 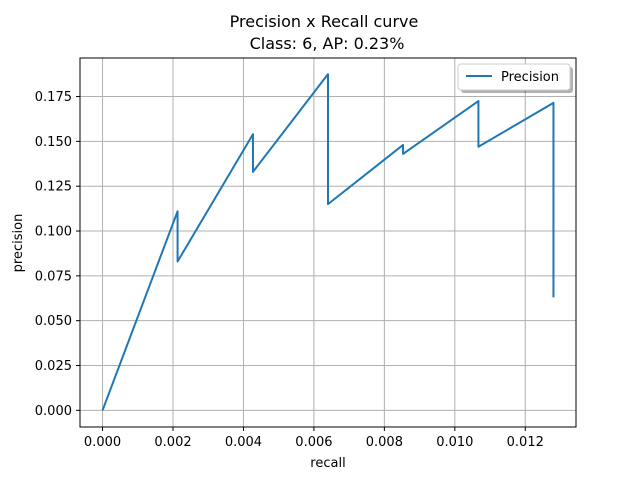 I want to click on y-tick-label: 0.125, so click(x=53, y=187).